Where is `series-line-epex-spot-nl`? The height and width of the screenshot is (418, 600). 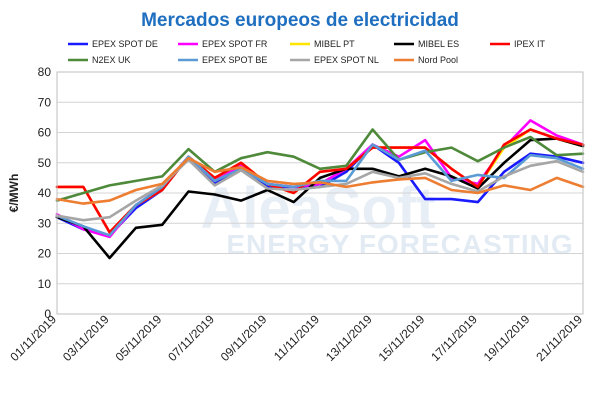 series-line-epex-spot-nl is located at coordinates (320, 190).